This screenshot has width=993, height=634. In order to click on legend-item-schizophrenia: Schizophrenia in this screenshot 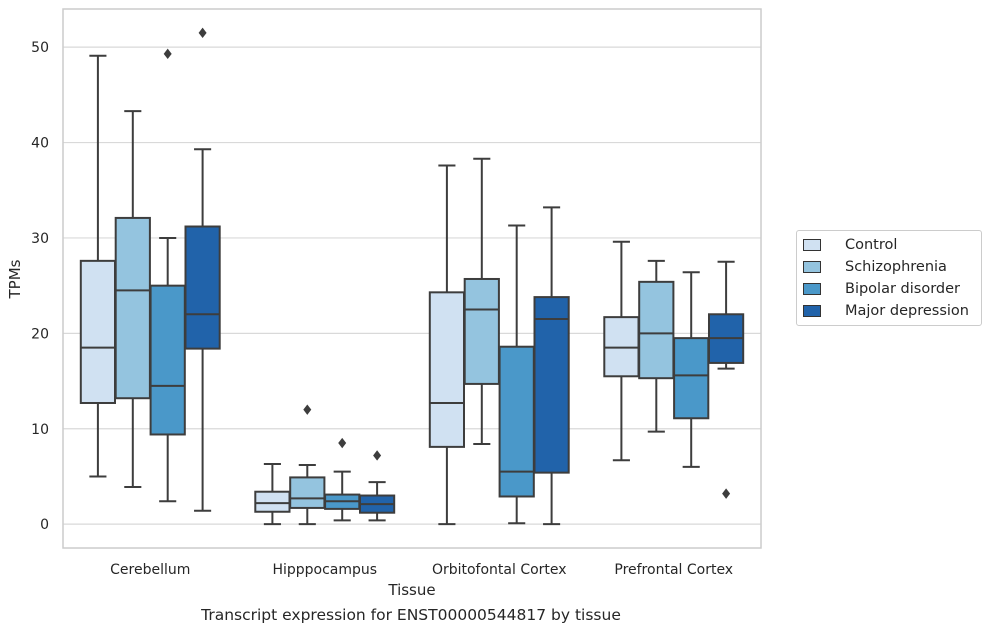, I will do `click(875, 267)`.